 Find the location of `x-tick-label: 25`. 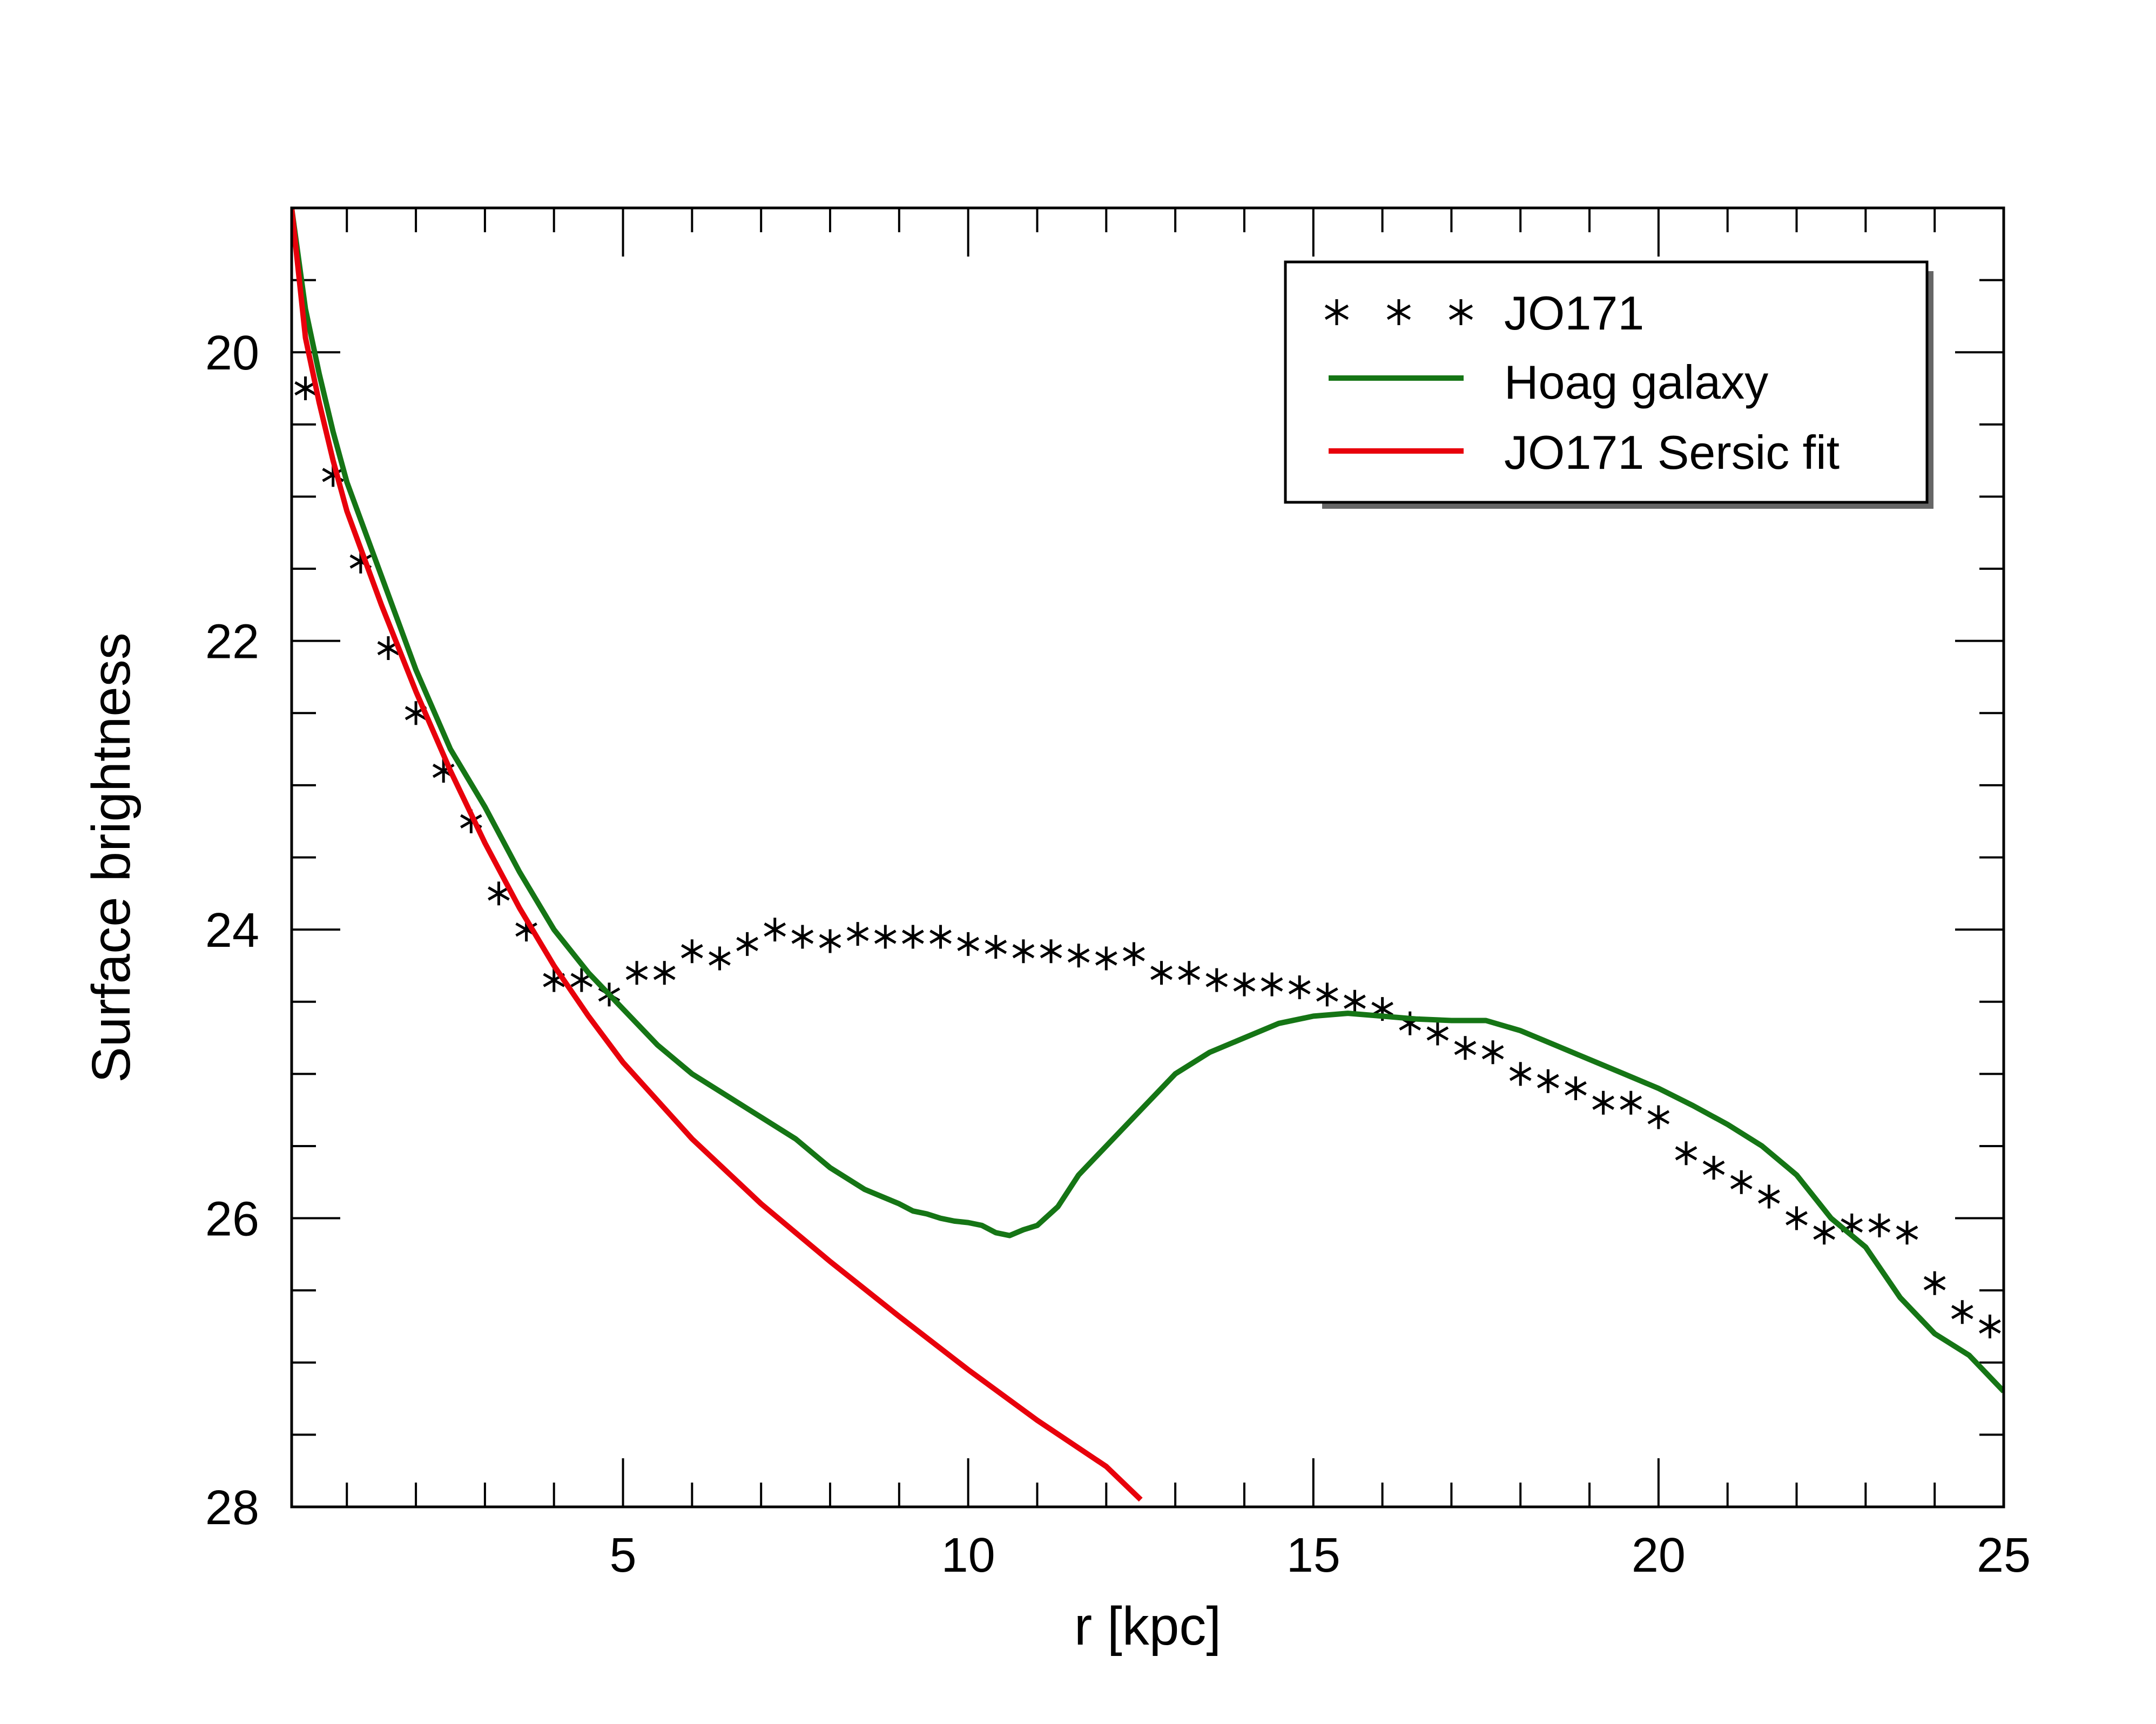

x-tick-label: 25 is located at coordinates (2004, 1555).